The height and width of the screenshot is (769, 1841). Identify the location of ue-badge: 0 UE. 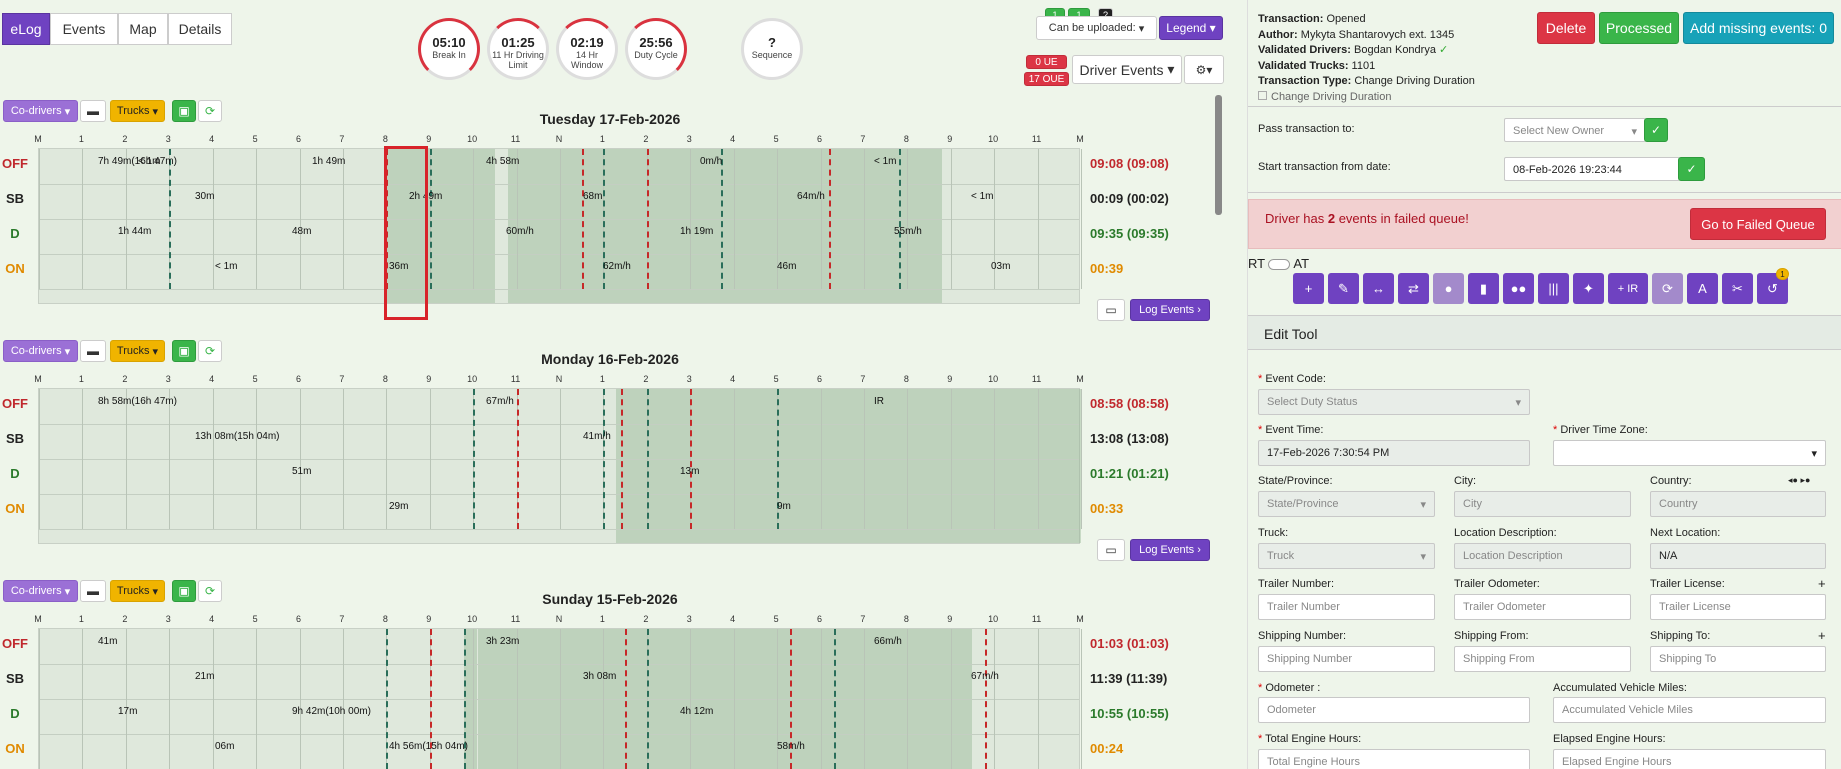
(1046, 62).